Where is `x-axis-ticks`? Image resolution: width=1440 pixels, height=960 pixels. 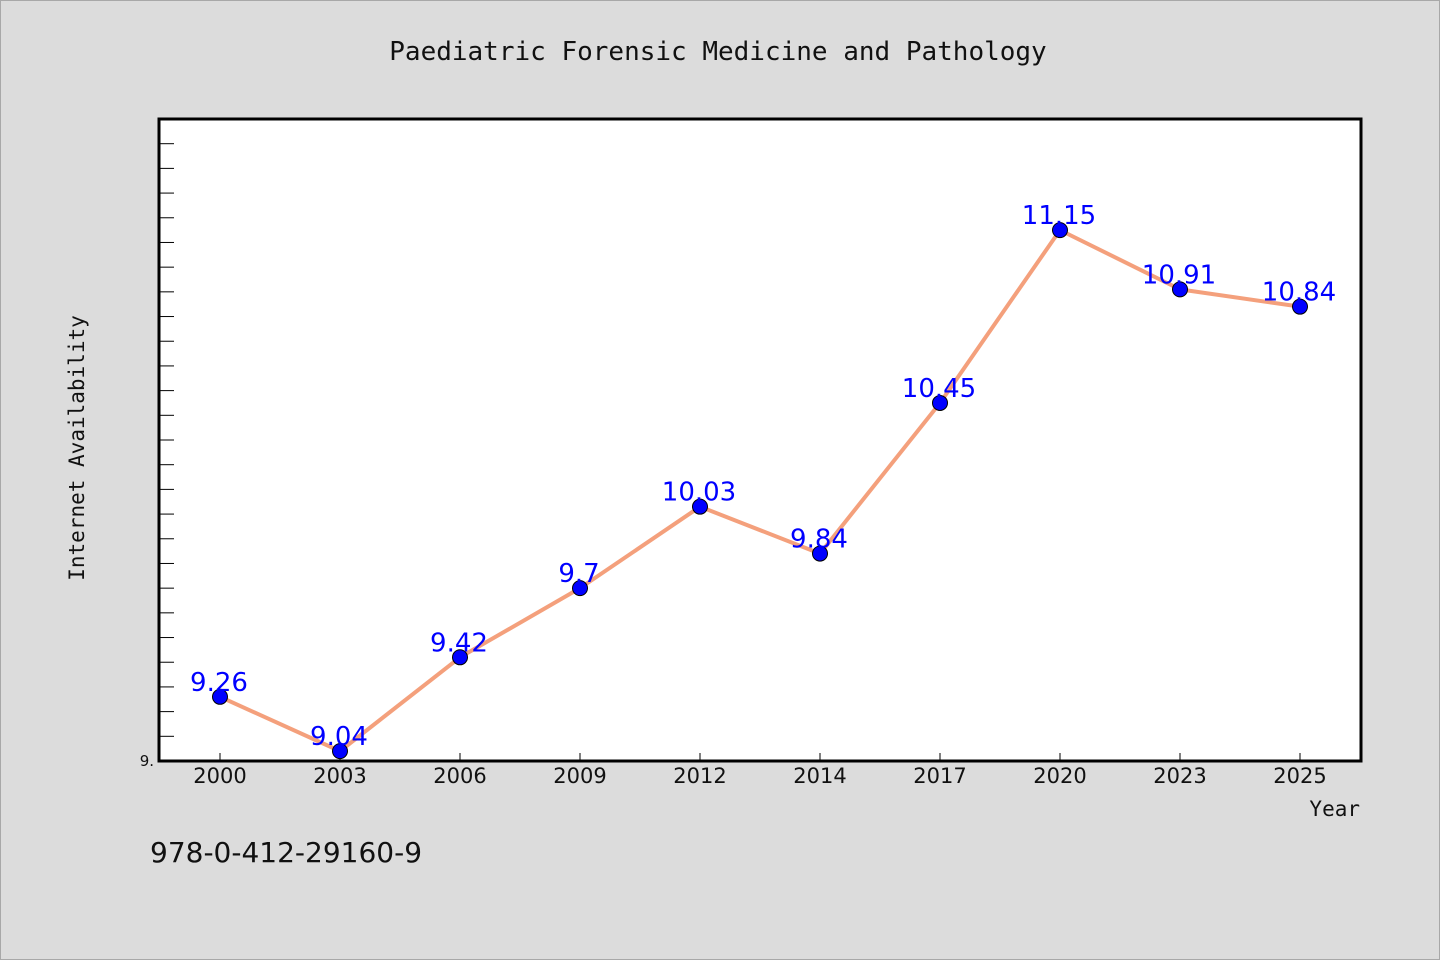 x-axis-ticks is located at coordinates (760, 757).